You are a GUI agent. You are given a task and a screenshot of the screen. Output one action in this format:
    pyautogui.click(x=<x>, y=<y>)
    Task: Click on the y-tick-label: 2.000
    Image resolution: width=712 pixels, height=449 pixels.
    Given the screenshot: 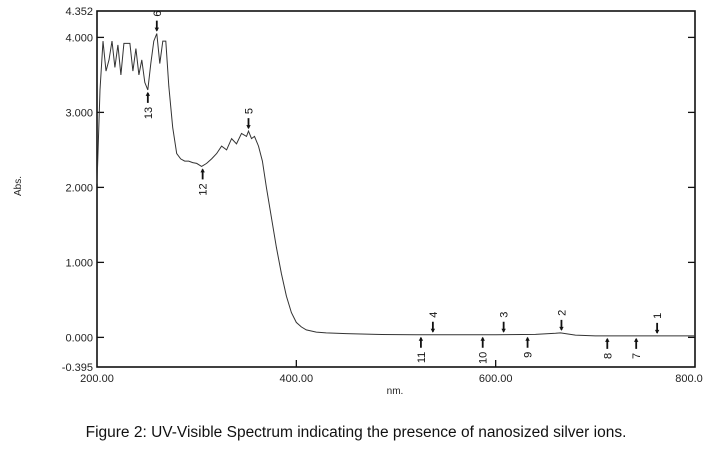 What is the action you would take?
    pyautogui.click(x=79, y=188)
    